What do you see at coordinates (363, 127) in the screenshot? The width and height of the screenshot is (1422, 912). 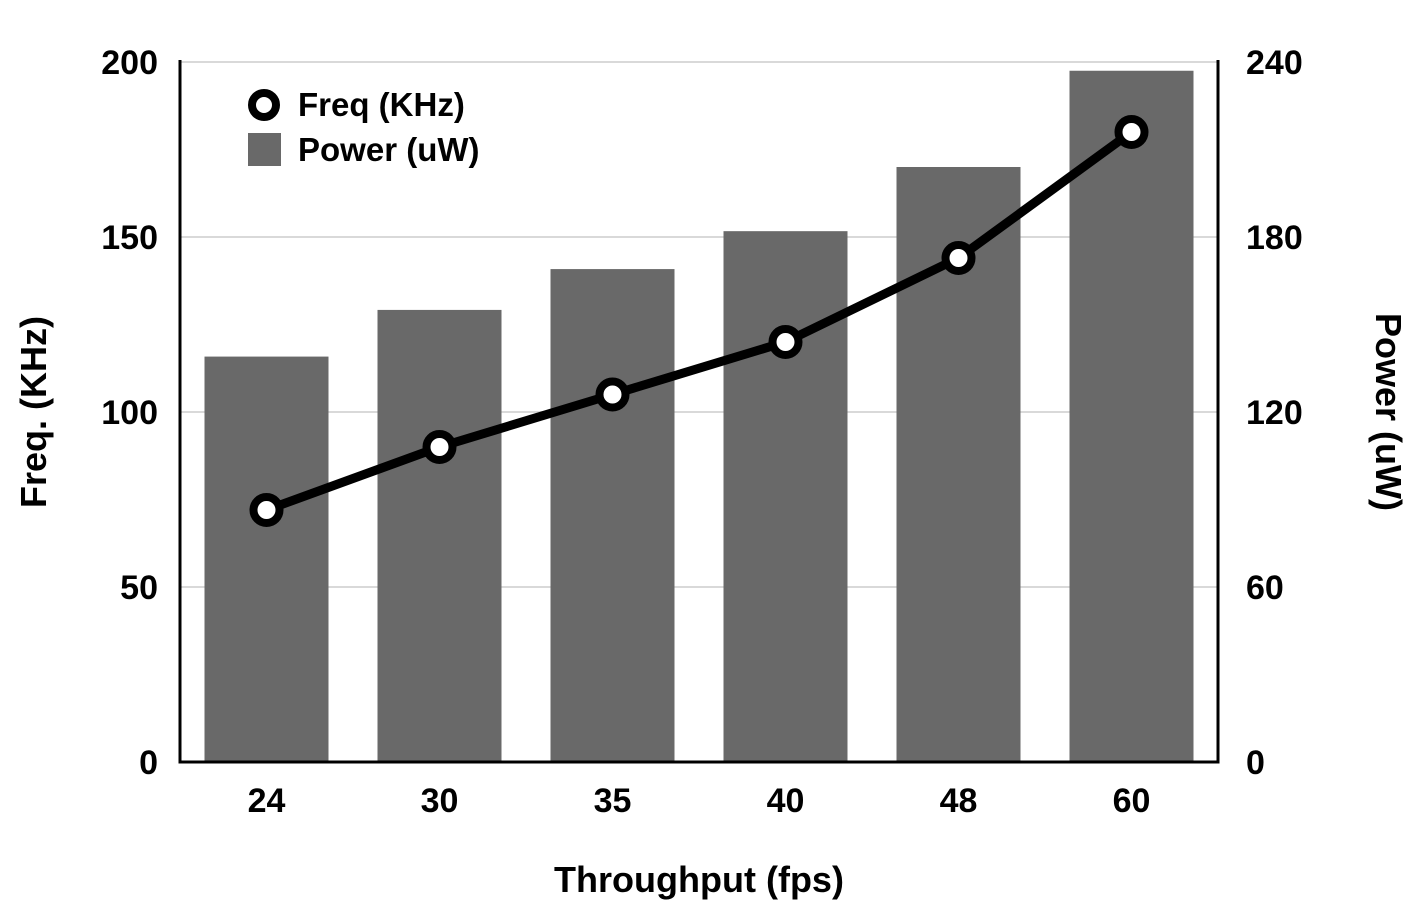 I see `legend: Freq (KHz) Power (uW)` at bounding box center [363, 127].